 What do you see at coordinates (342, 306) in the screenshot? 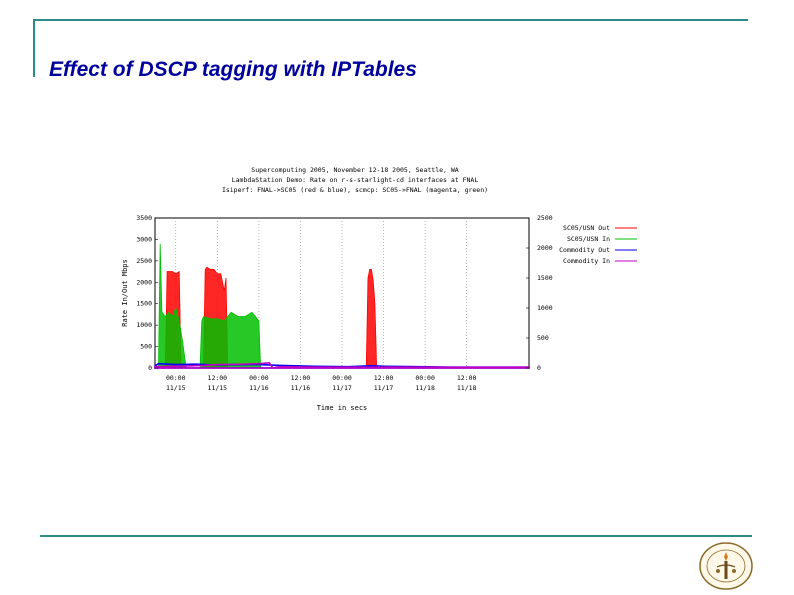
I see `series-layer` at bounding box center [342, 306].